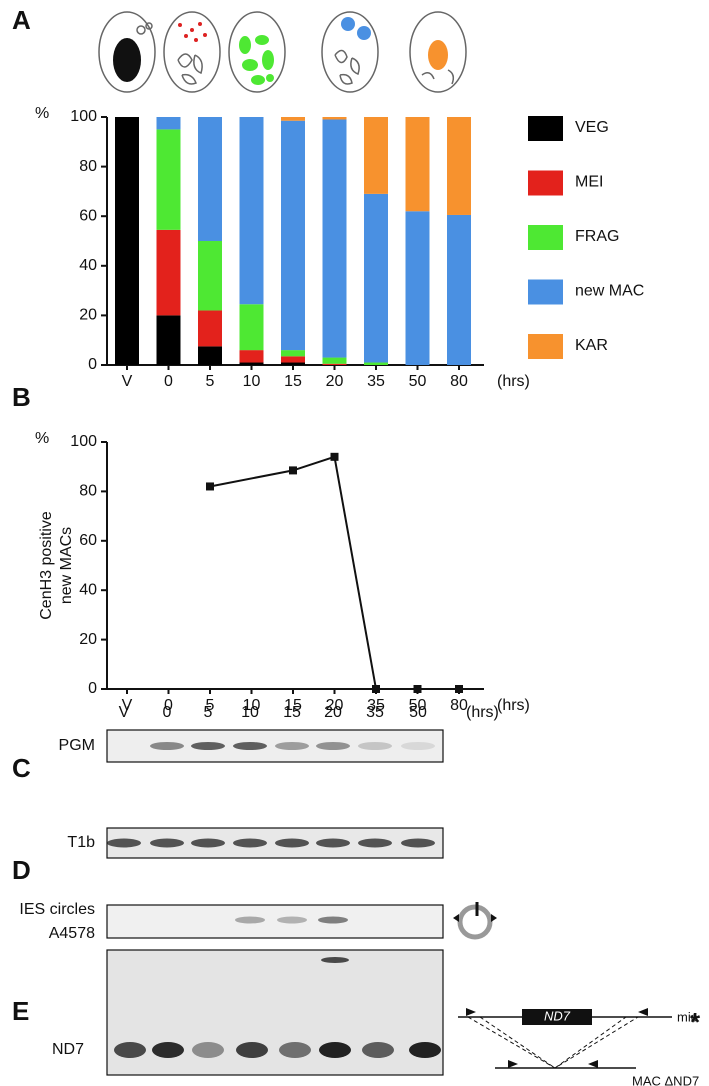 This screenshot has width=709, height=1086. What do you see at coordinates (168, 705) in the screenshot?
I see `x-tick-label: 0` at bounding box center [168, 705].